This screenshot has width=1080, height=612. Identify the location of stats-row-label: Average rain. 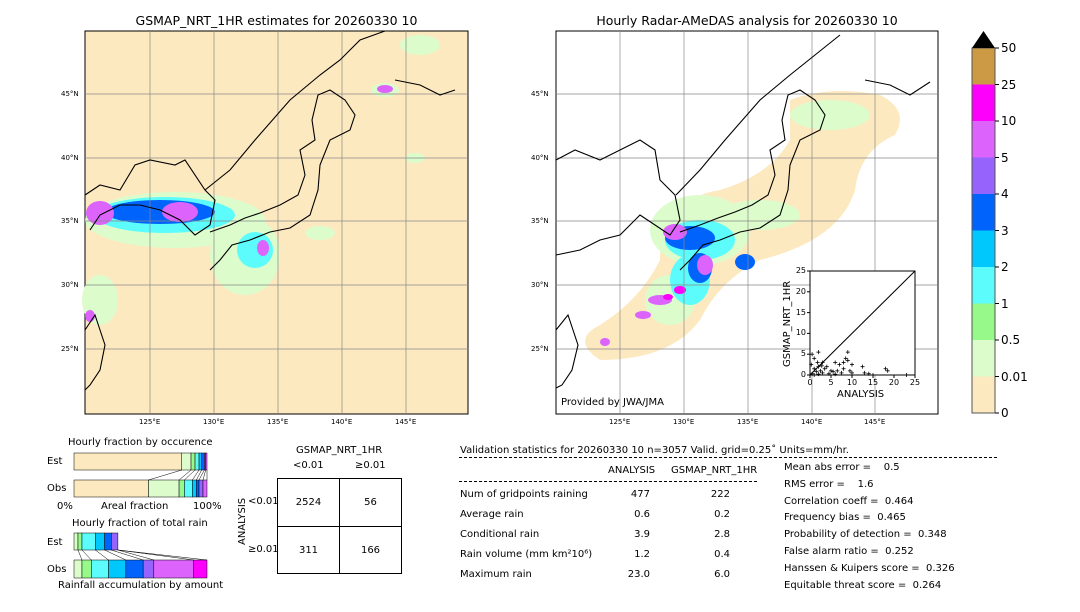
(492, 514).